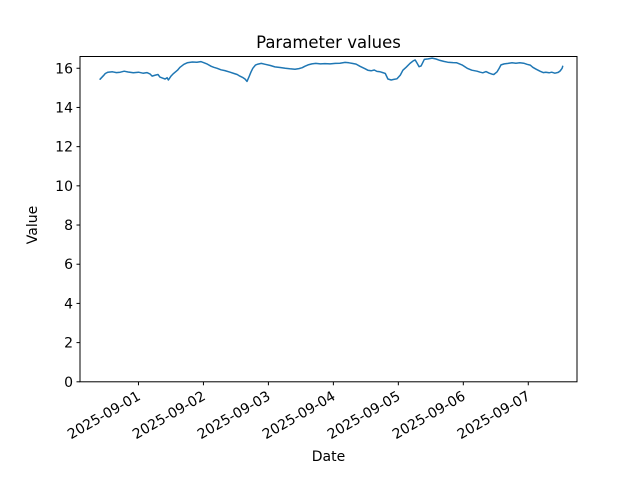 The width and height of the screenshot is (640, 480). What do you see at coordinates (328, 457) in the screenshot?
I see `x-axis-label: Date` at bounding box center [328, 457].